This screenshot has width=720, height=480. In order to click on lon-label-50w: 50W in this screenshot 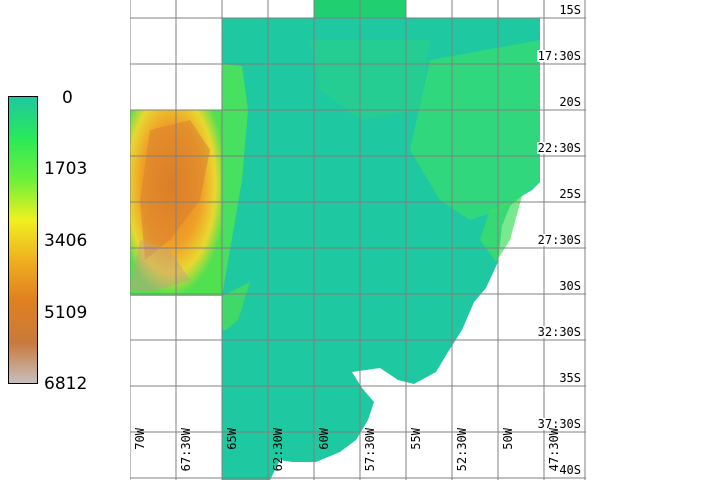, I will do `click(508, 439)`.